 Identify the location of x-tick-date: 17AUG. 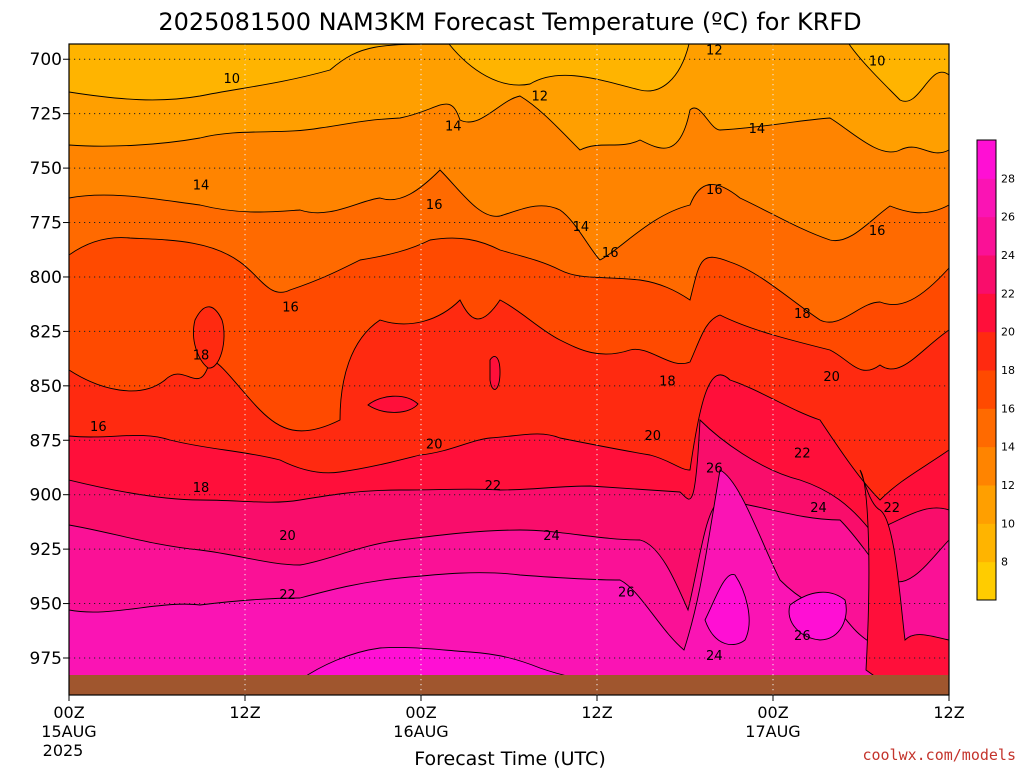
(772, 731).